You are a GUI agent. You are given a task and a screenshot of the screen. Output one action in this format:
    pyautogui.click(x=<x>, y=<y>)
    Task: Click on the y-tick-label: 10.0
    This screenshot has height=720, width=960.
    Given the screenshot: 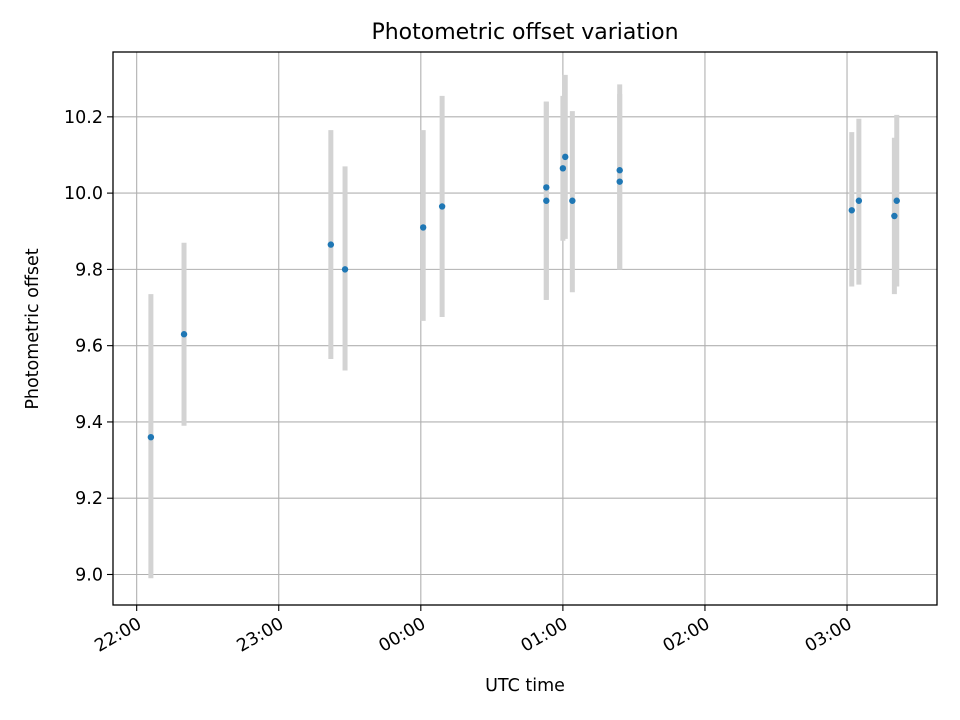 What is the action you would take?
    pyautogui.click(x=83, y=194)
    